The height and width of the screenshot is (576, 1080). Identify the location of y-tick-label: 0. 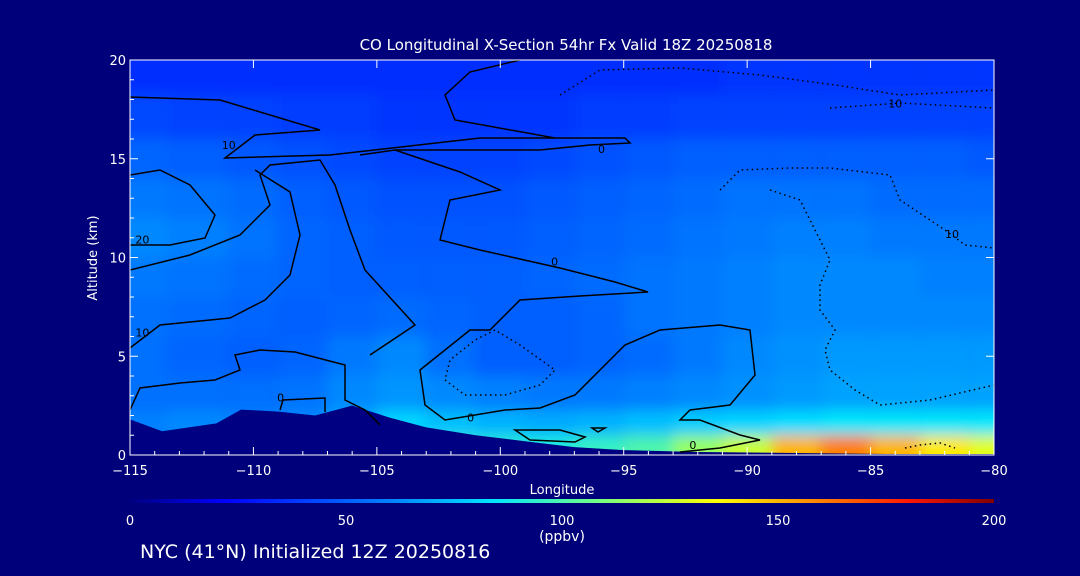
(122, 456).